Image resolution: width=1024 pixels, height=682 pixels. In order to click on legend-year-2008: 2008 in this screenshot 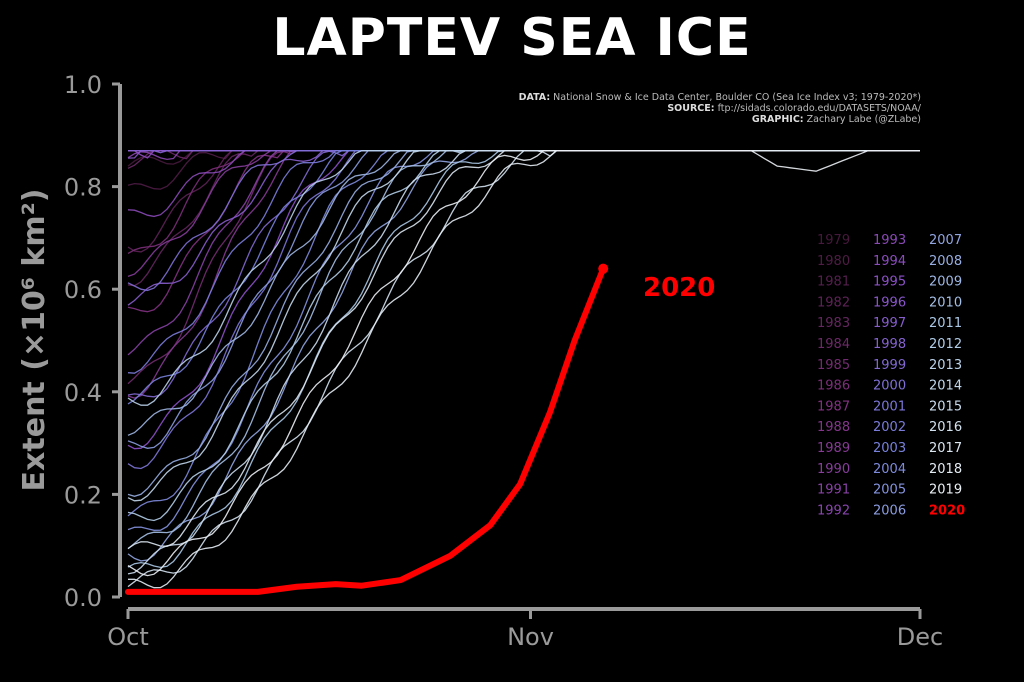, I will do `click(945, 261)`.